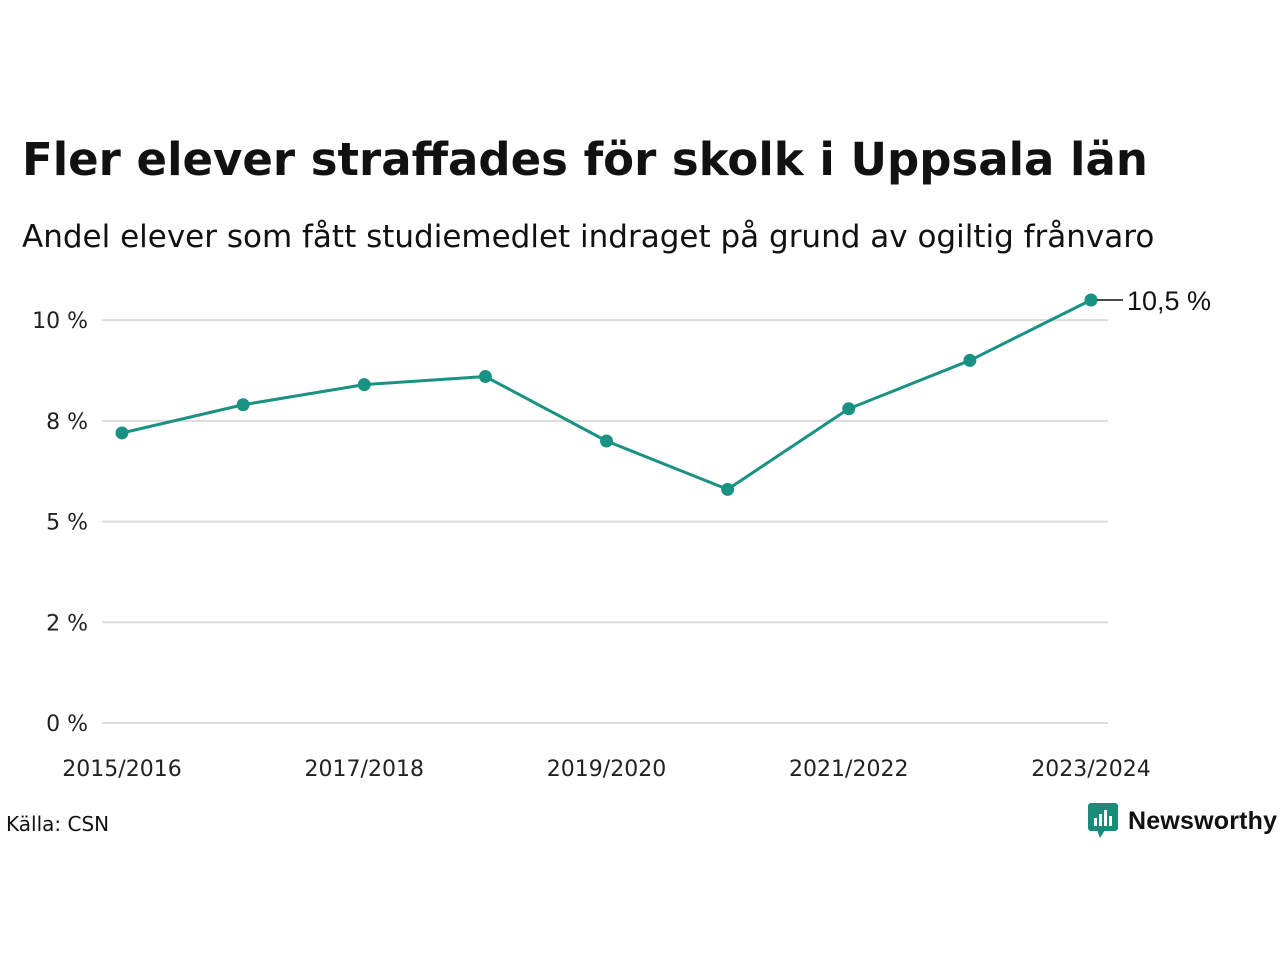  What do you see at coordinates (1203, 820) in the screenshot?
I see `brand-name: Newsworthy` at bounding box center [1203, 820].